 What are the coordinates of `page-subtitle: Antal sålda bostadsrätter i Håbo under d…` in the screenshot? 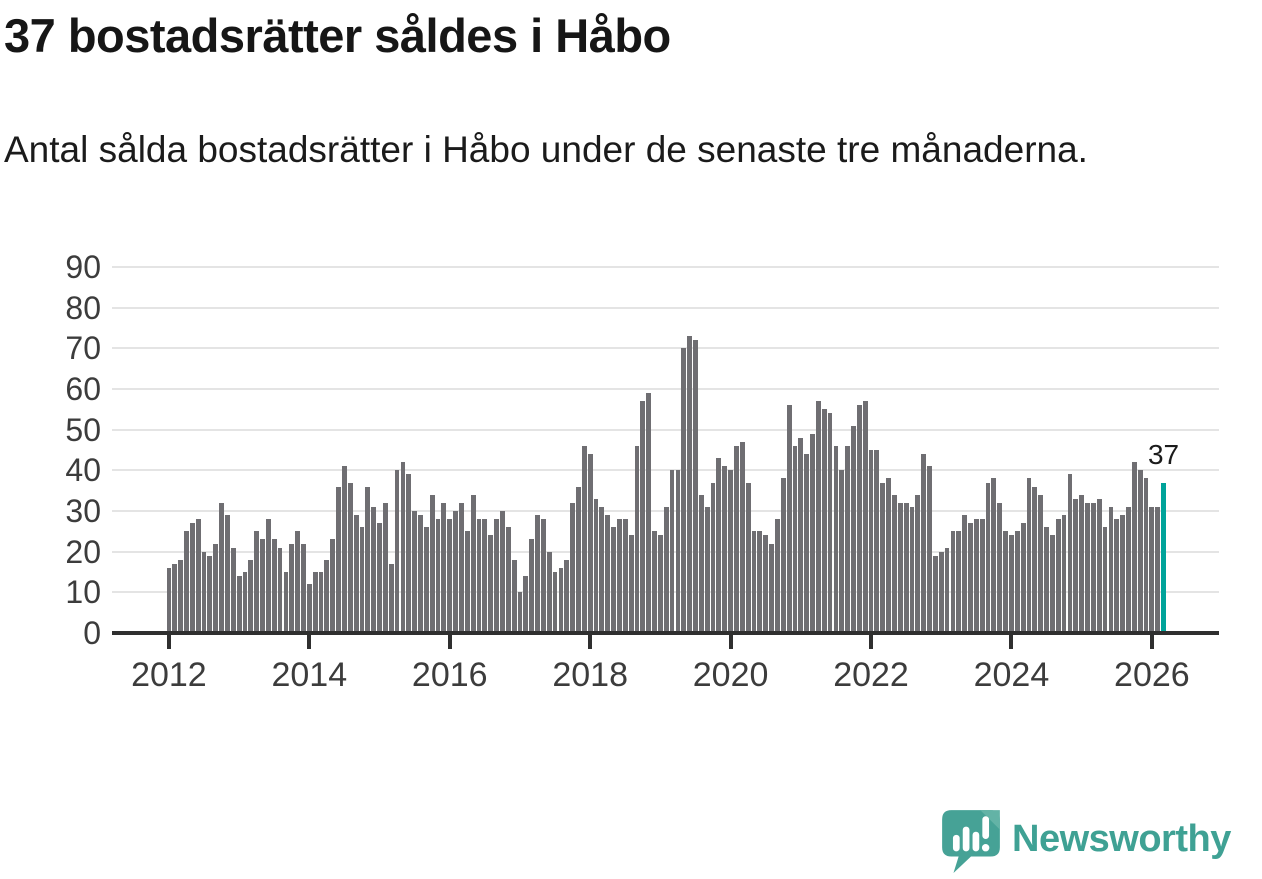 It's located at (546, 149).